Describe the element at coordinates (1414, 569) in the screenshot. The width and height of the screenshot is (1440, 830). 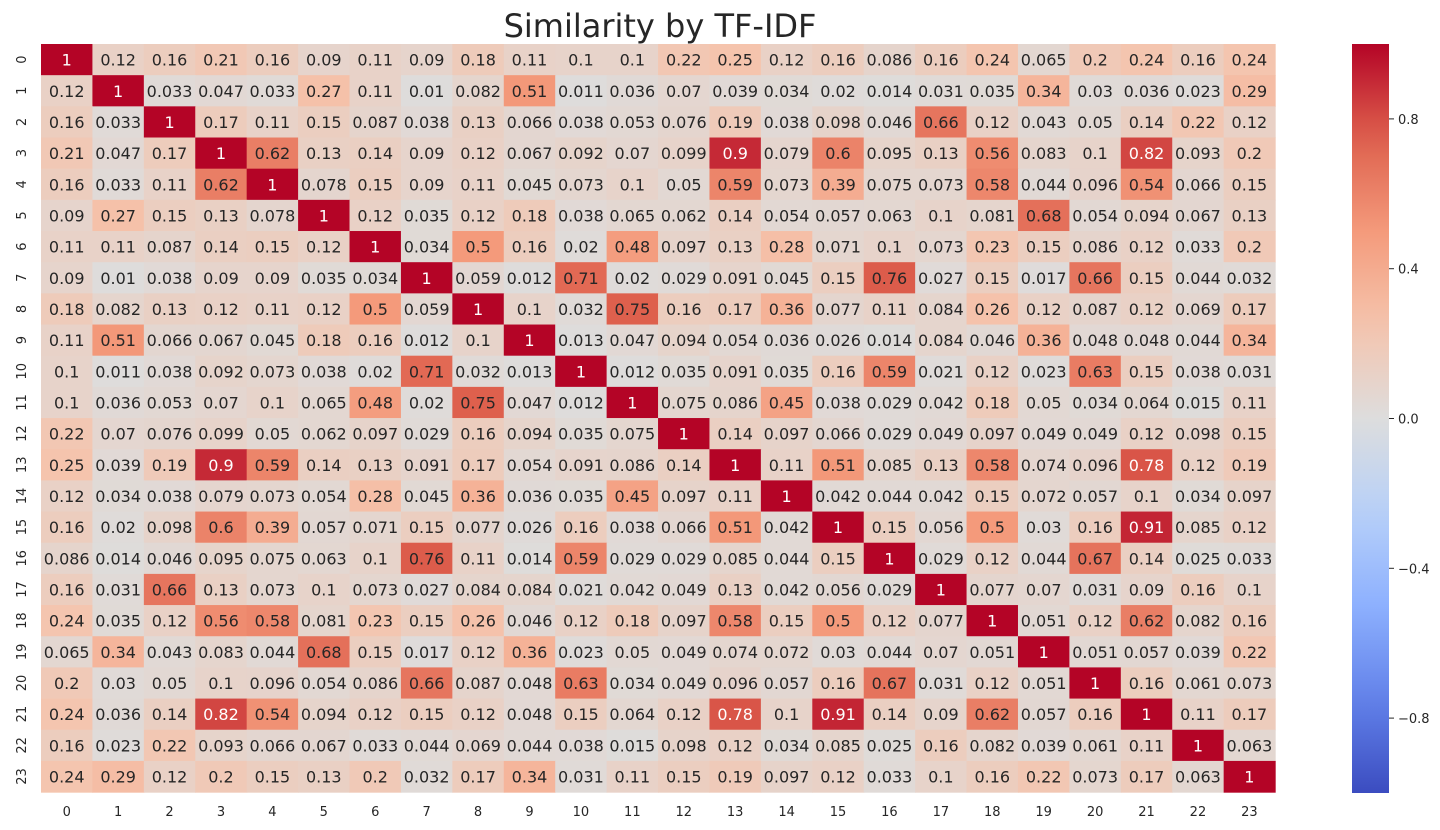
I see `colorbar-tick-label: −0.4` at that location.